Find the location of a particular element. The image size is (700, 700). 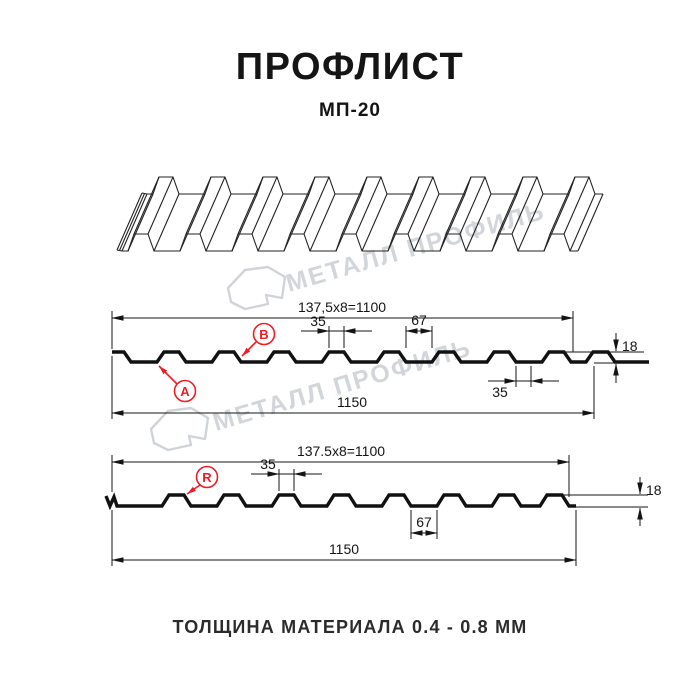

sheet-back-edge is located at coordinates (375, 185).